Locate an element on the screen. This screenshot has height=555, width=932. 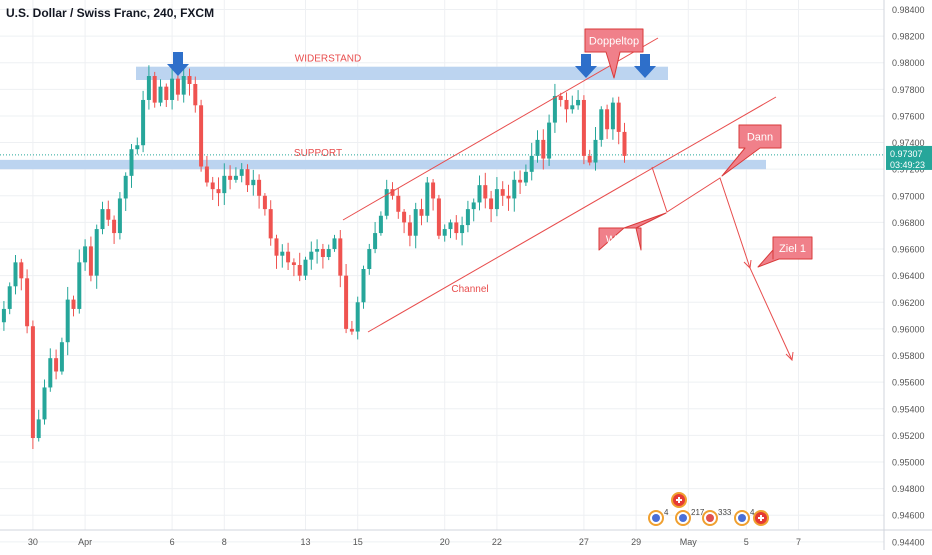
y-tick-label: 0.95600 is located at coordinates (908, 383).